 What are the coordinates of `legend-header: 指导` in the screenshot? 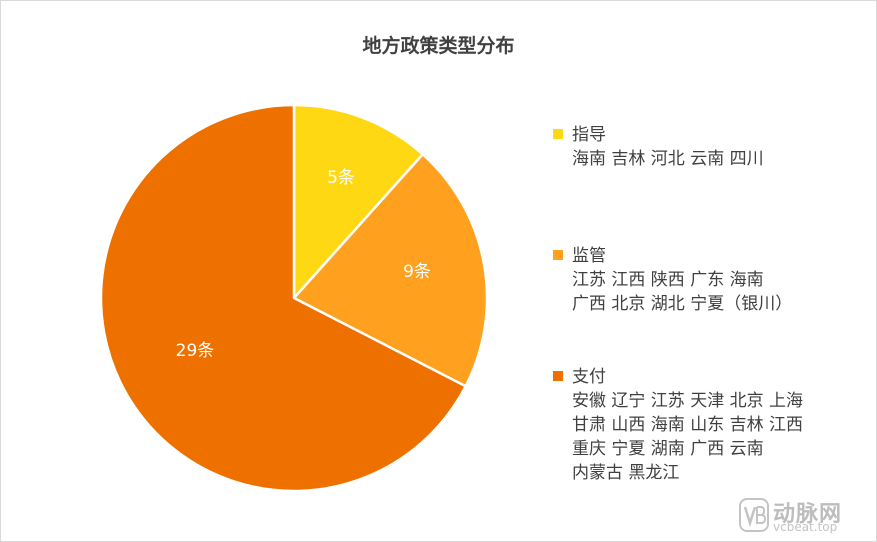 It's located at (658, 135).